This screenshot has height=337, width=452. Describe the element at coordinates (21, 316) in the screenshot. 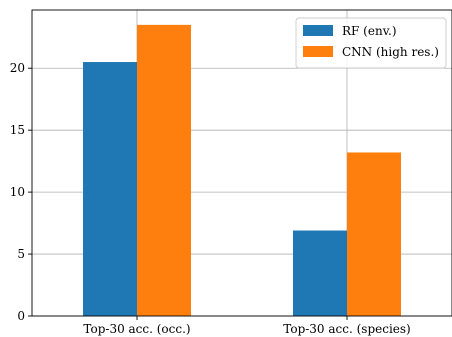

I see `y-tick-label: 0` at that location.